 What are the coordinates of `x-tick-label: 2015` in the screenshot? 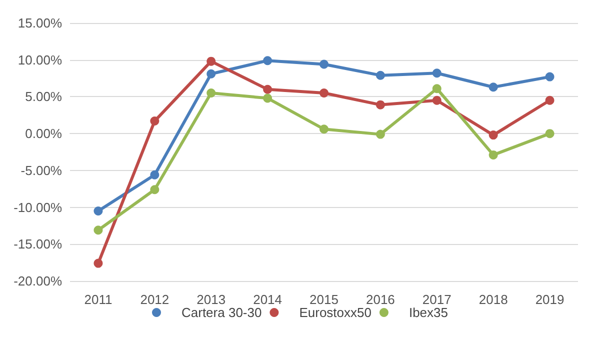 It's located at (324, 299).